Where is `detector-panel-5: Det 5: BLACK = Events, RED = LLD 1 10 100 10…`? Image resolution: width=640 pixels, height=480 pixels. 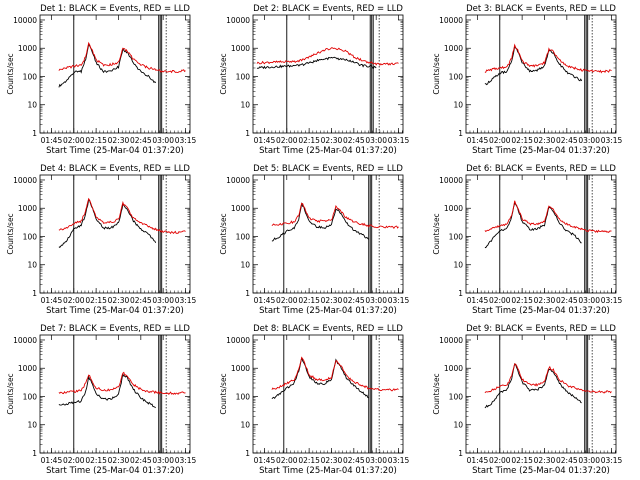 detector-panel-5: Det 5: BLACK = Events, RED = LLD 1 10 100 10… is located at coordinates (314, 240).